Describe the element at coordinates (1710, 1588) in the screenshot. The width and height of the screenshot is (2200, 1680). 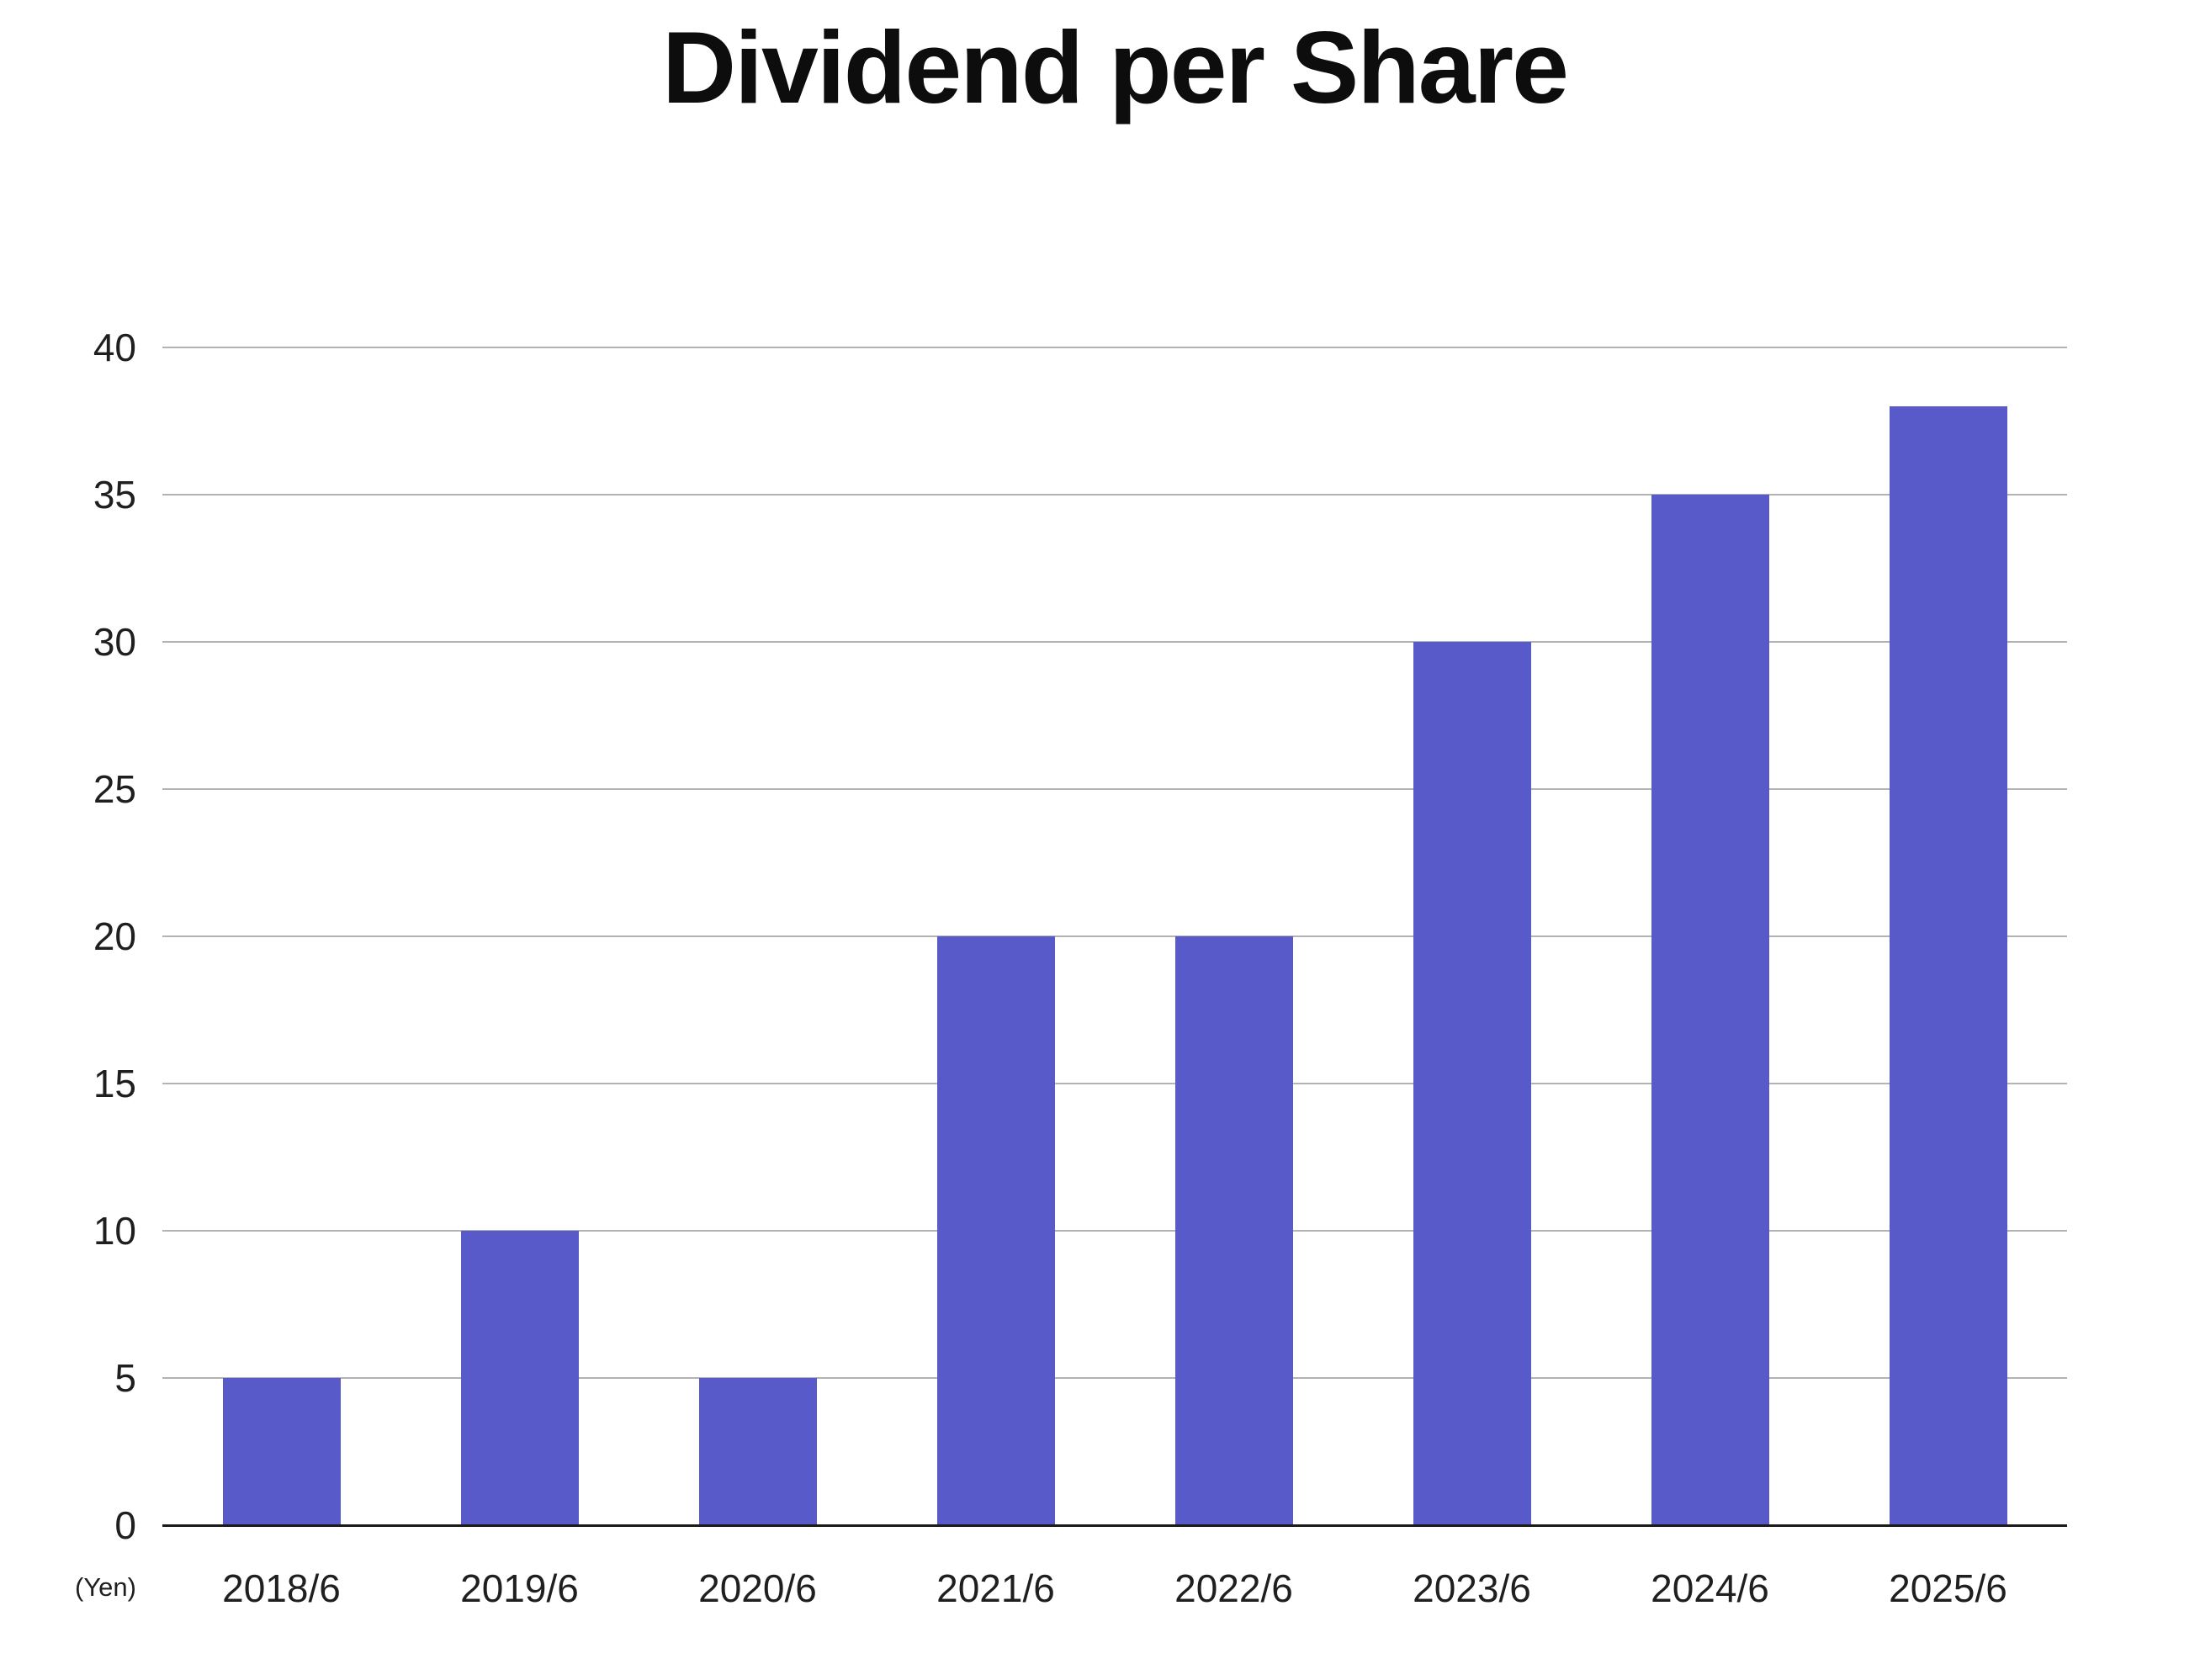
I see `x-tick-label-2024-6: 2024/6` at that location.